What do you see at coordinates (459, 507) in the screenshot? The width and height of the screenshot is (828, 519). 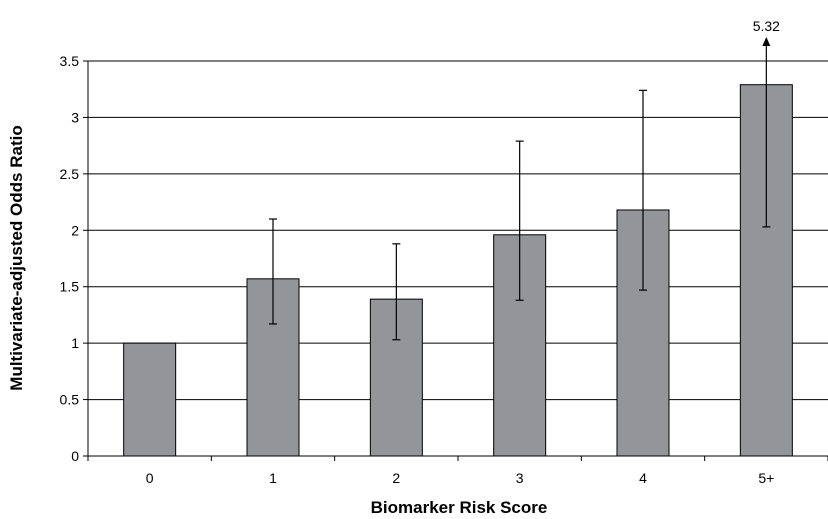 I see `x-axis-title: Biomarker Risk Score` at bounding box center [459, 507].